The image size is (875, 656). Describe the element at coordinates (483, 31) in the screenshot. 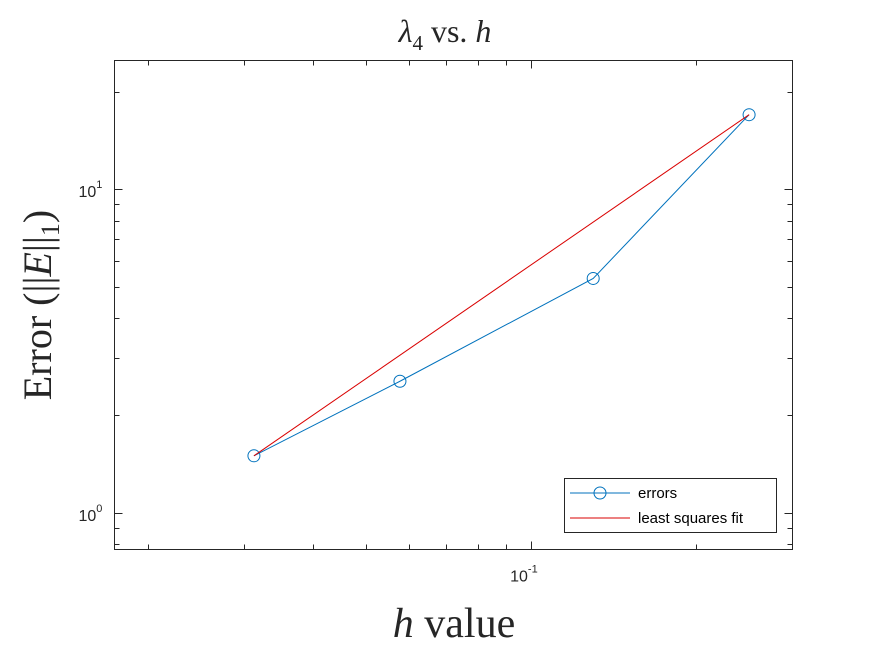

I see `title-h: h` at that location.